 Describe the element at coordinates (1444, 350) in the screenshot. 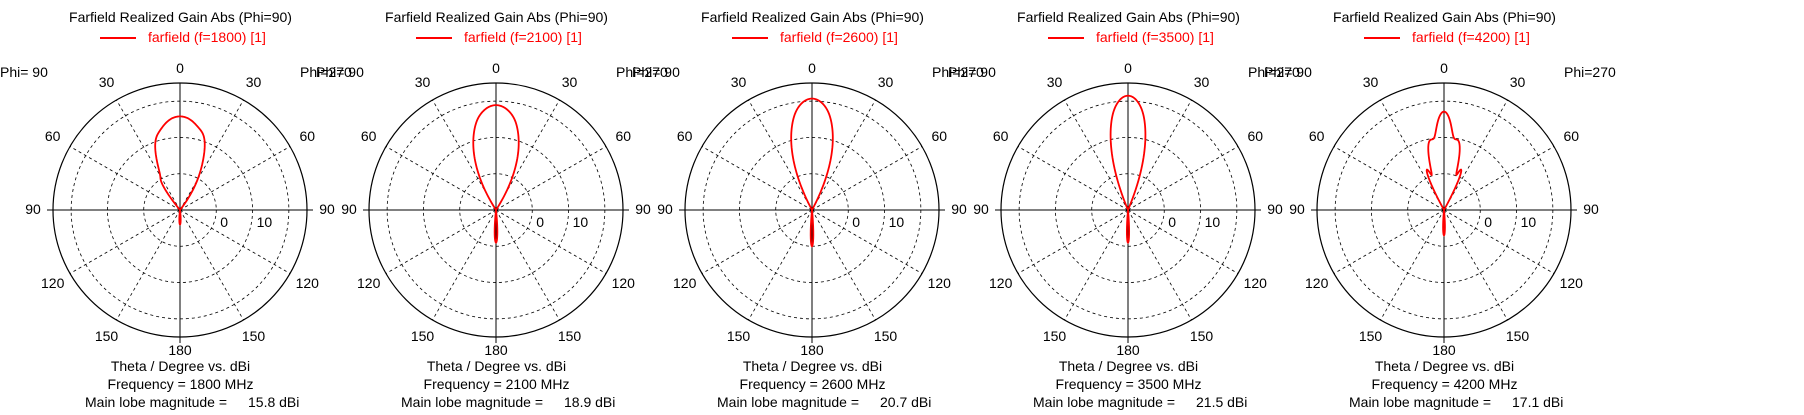

I see `angle-label: 180` at that location.